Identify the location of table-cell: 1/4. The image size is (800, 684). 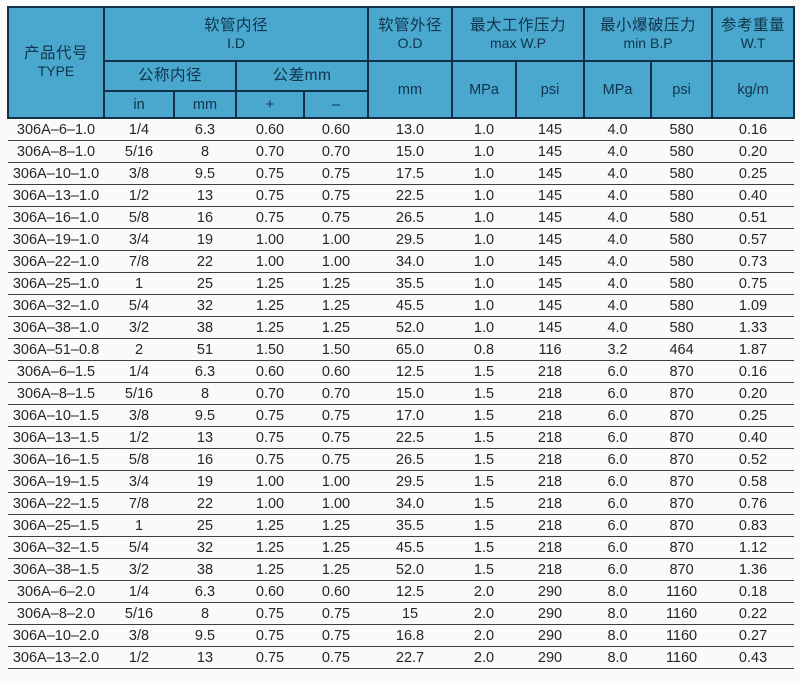
(139, 371).